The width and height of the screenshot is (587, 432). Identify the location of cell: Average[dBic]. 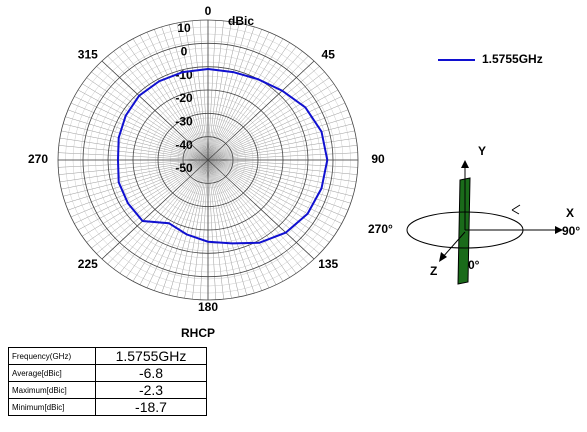
(52, 373).